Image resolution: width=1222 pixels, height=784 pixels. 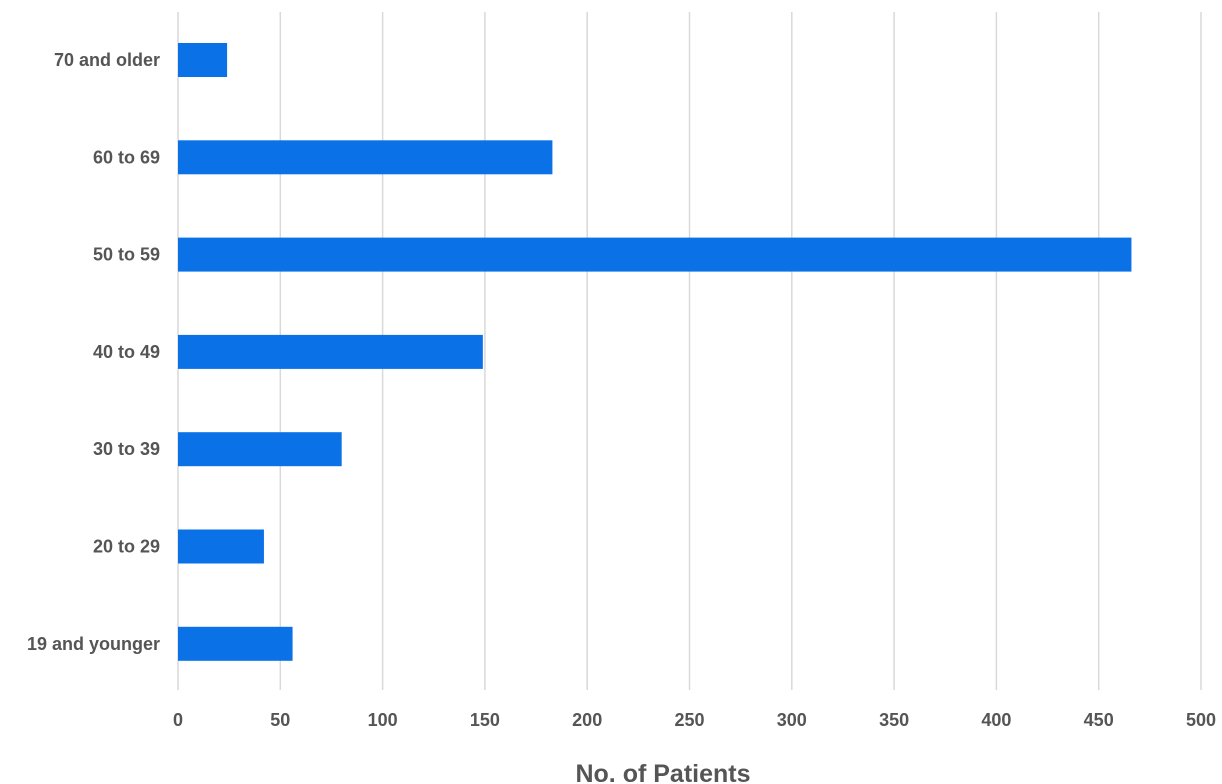 What do you see at coordinates (894, 720) in the screenshot?
I see `x-tick-label: 350` at bounding box center [894, 720].